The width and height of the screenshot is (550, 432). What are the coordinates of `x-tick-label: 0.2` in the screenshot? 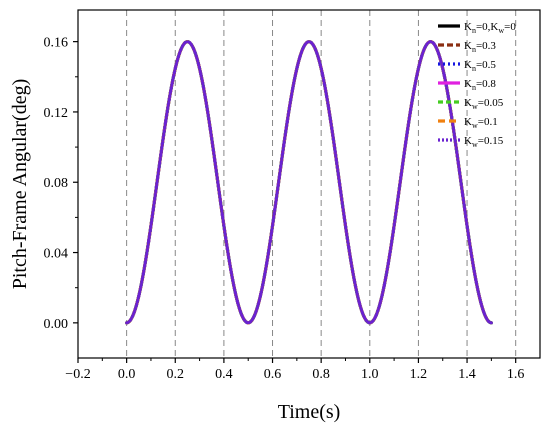 It's located at (176, 374).